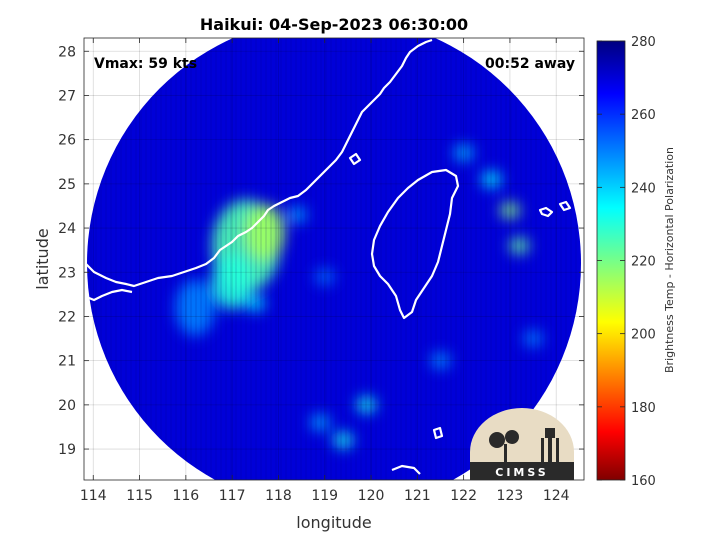 This screenshot has width=720, height=540. Describe the element at coordinates (438, 433) in the screenshot. I see `islet-east` at that location.